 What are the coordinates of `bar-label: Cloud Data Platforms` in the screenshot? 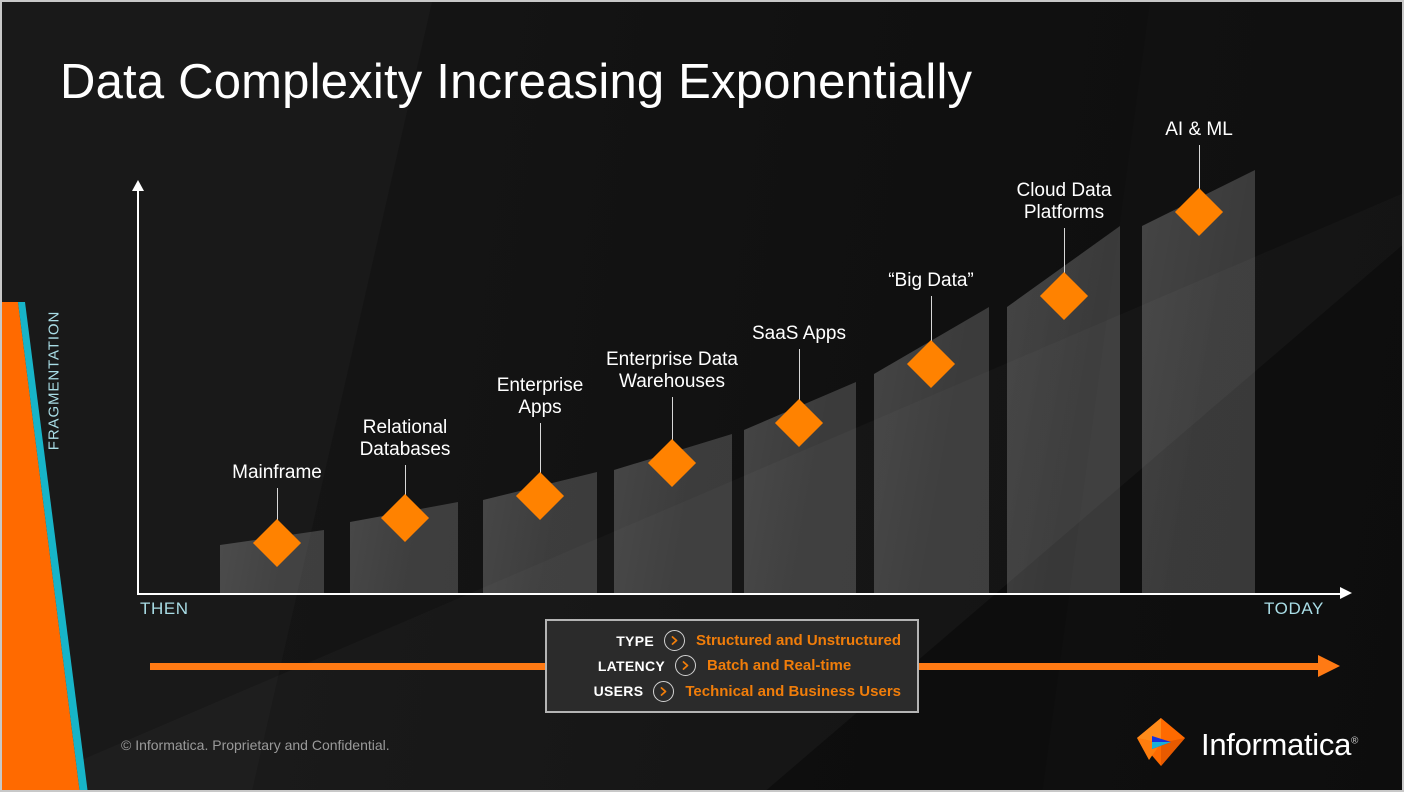 It's located at (1064, 201).